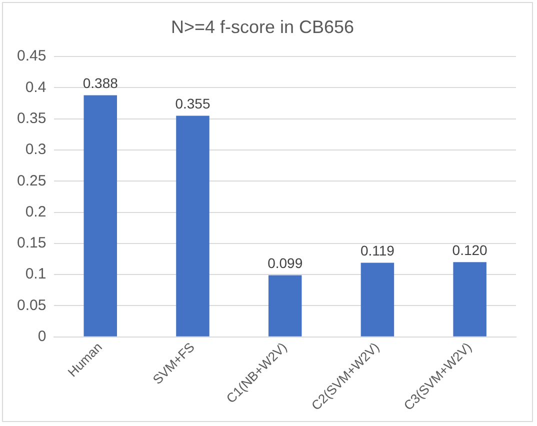 The height and width of the screenshot is (426, 537). I want to click on y-tick-label: 0.25, so click(31, 181).